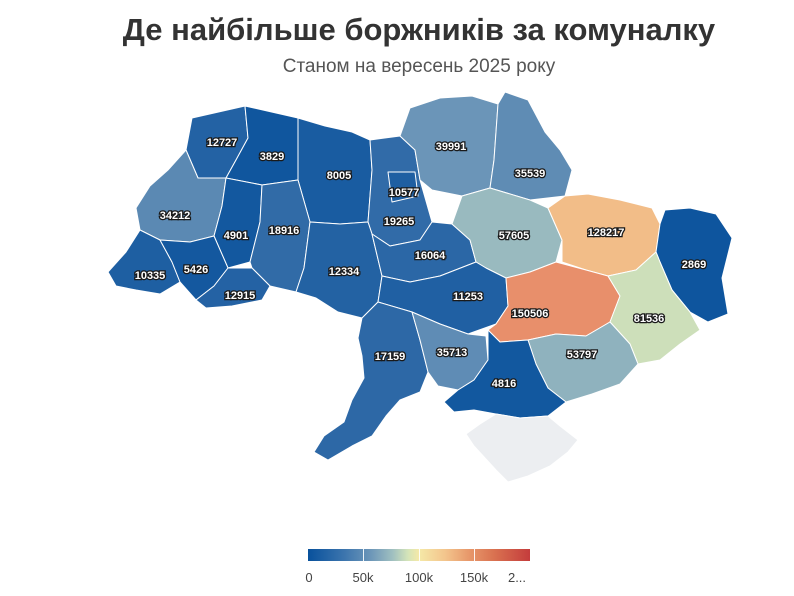 The height and width of the screenshot is (596, 794). What do you see at coordinates (522, 448) in the screenshot?
I see `region-crimea` at bounding box center [522, 448].